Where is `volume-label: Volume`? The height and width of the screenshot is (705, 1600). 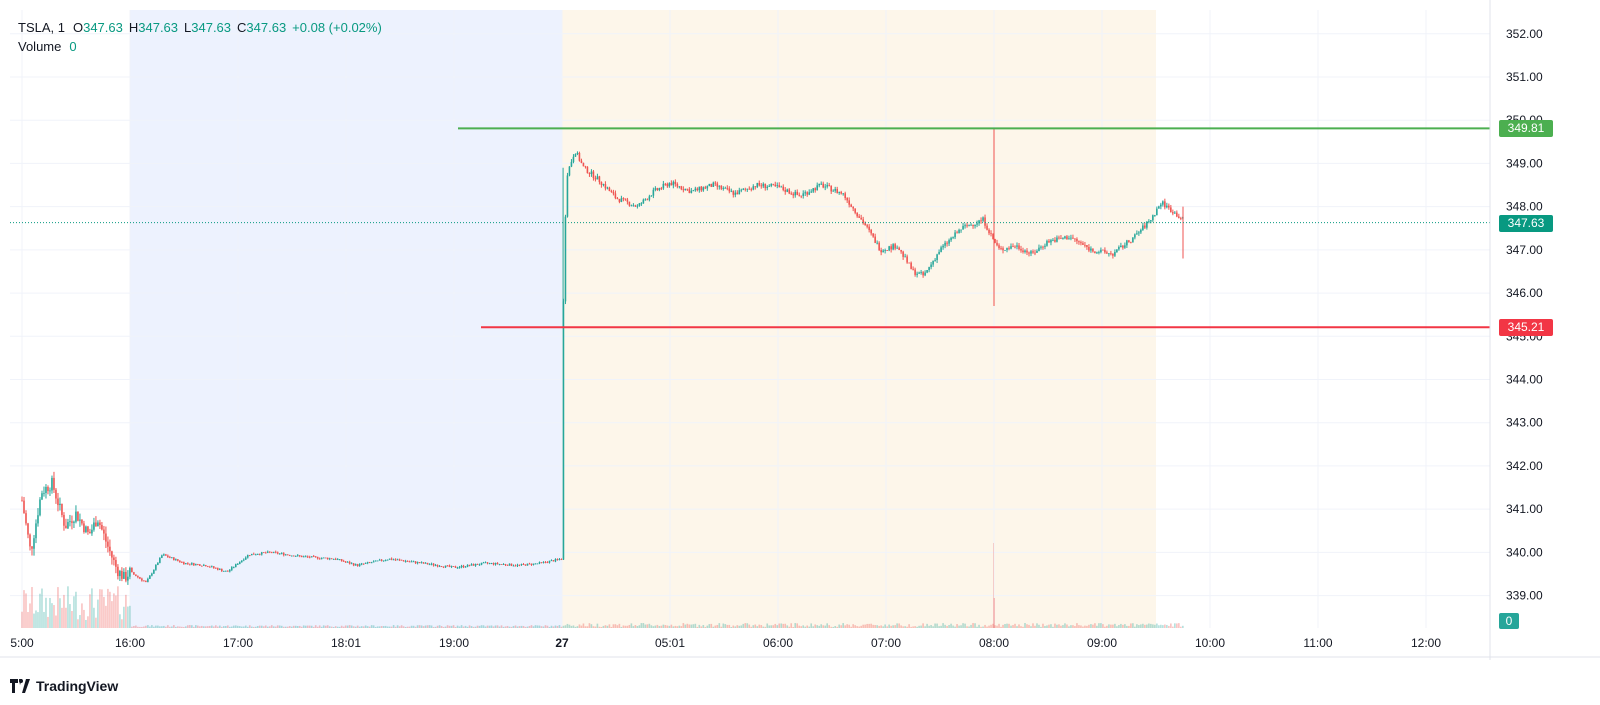 volume-label: Volume is located at coordinates (40, 46).